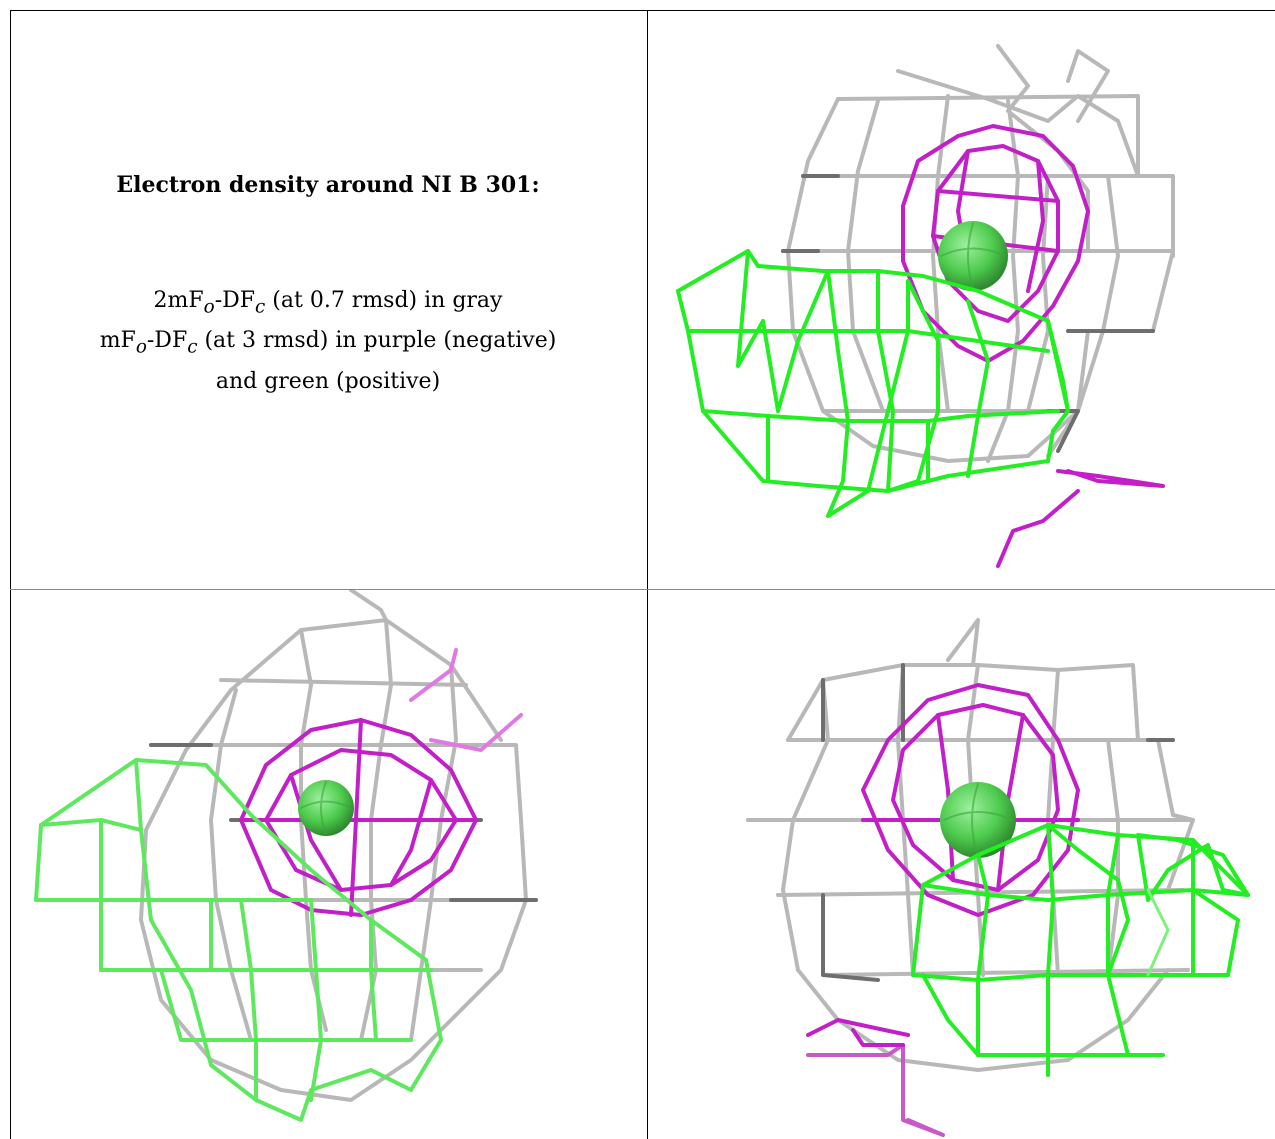  I want to click on table-divider-horizontal, so click(642, 589).